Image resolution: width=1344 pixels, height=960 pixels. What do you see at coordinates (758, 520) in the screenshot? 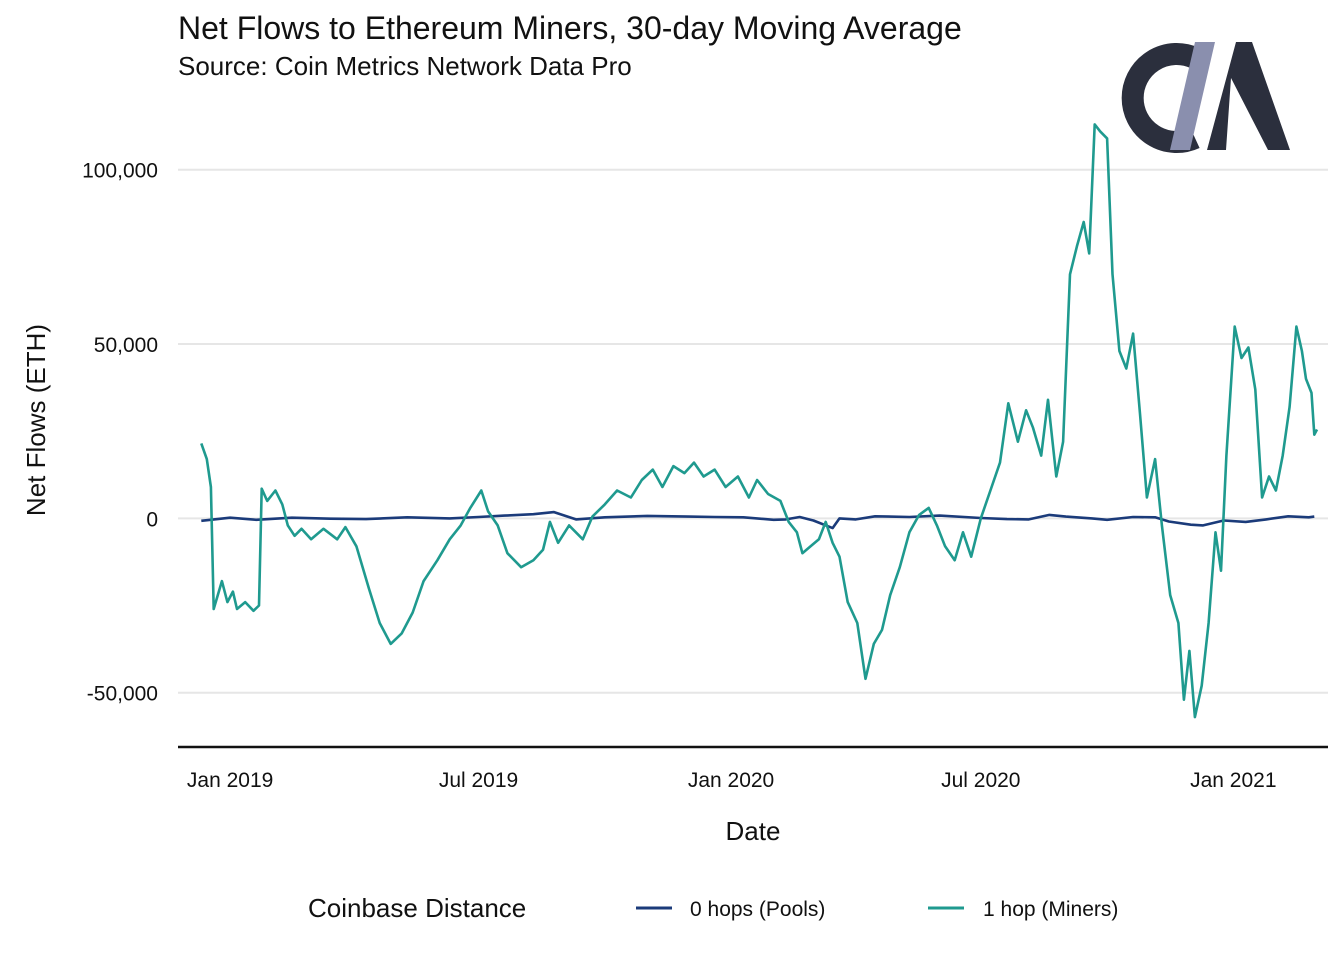
I see `series-line-pools` at bounding box center [758, 520].